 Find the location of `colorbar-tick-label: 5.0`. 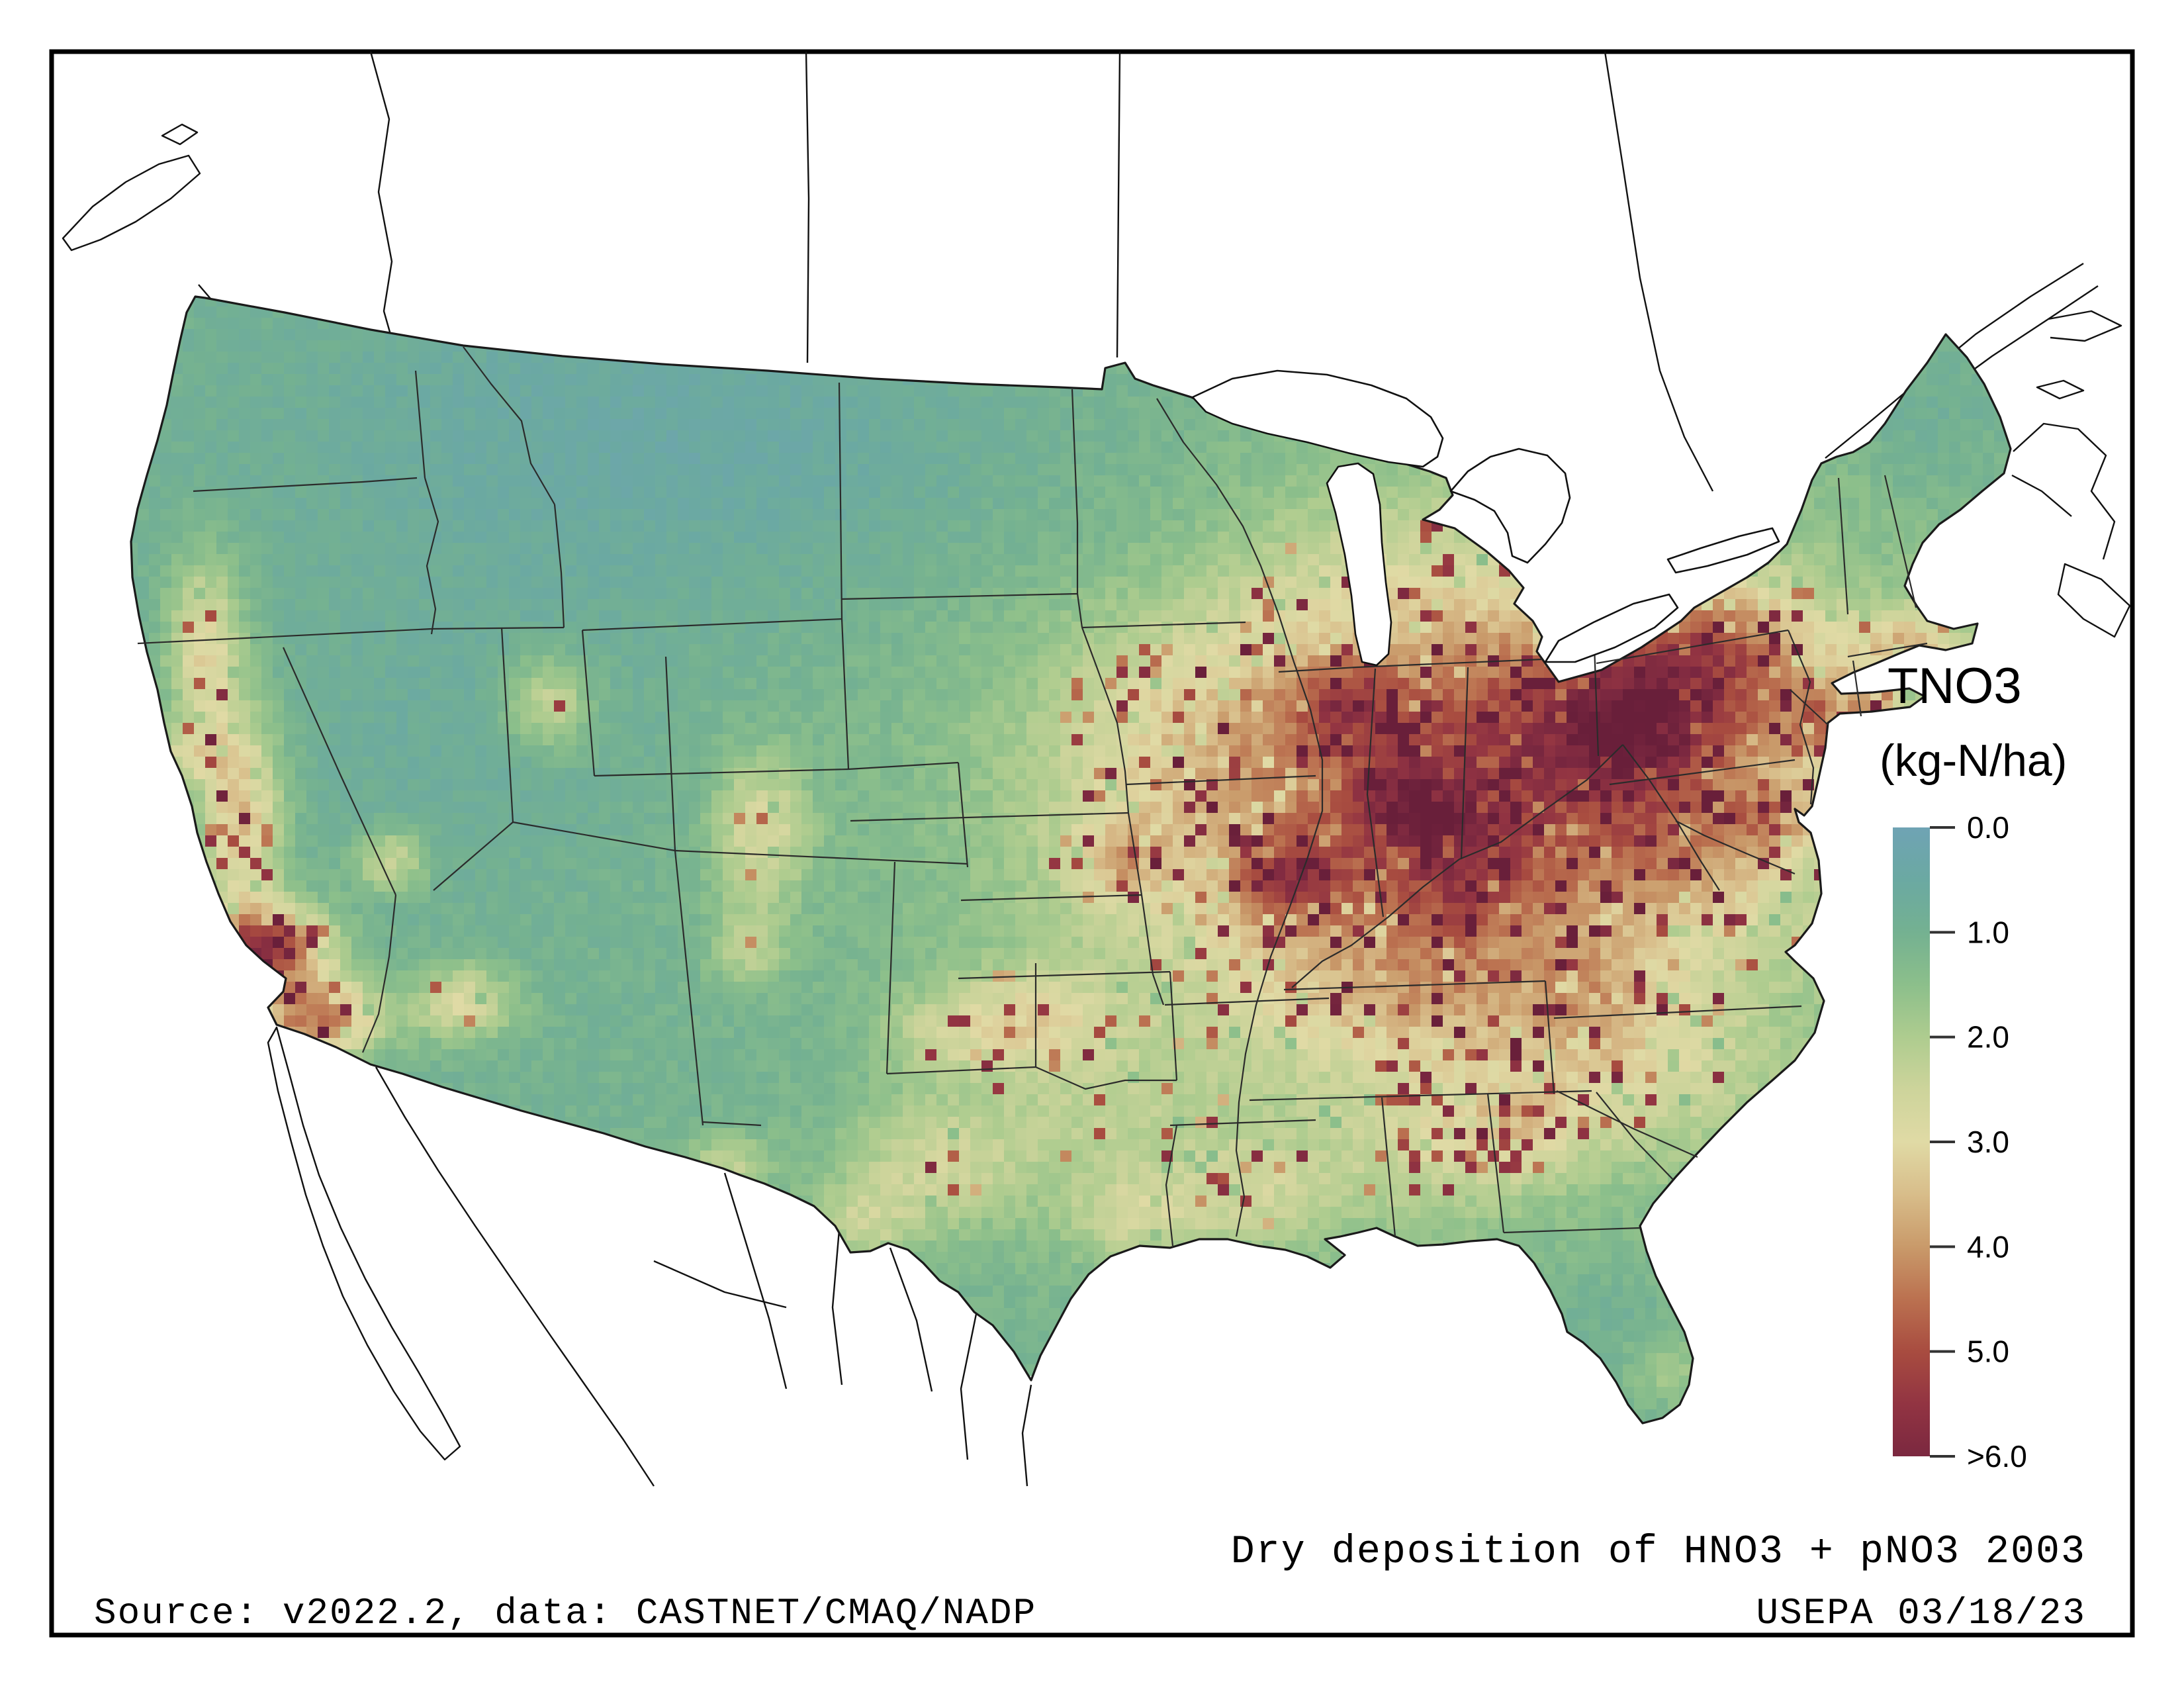

colorbar-tick-label: 5.0 is located at coordinates (1988, 1352).